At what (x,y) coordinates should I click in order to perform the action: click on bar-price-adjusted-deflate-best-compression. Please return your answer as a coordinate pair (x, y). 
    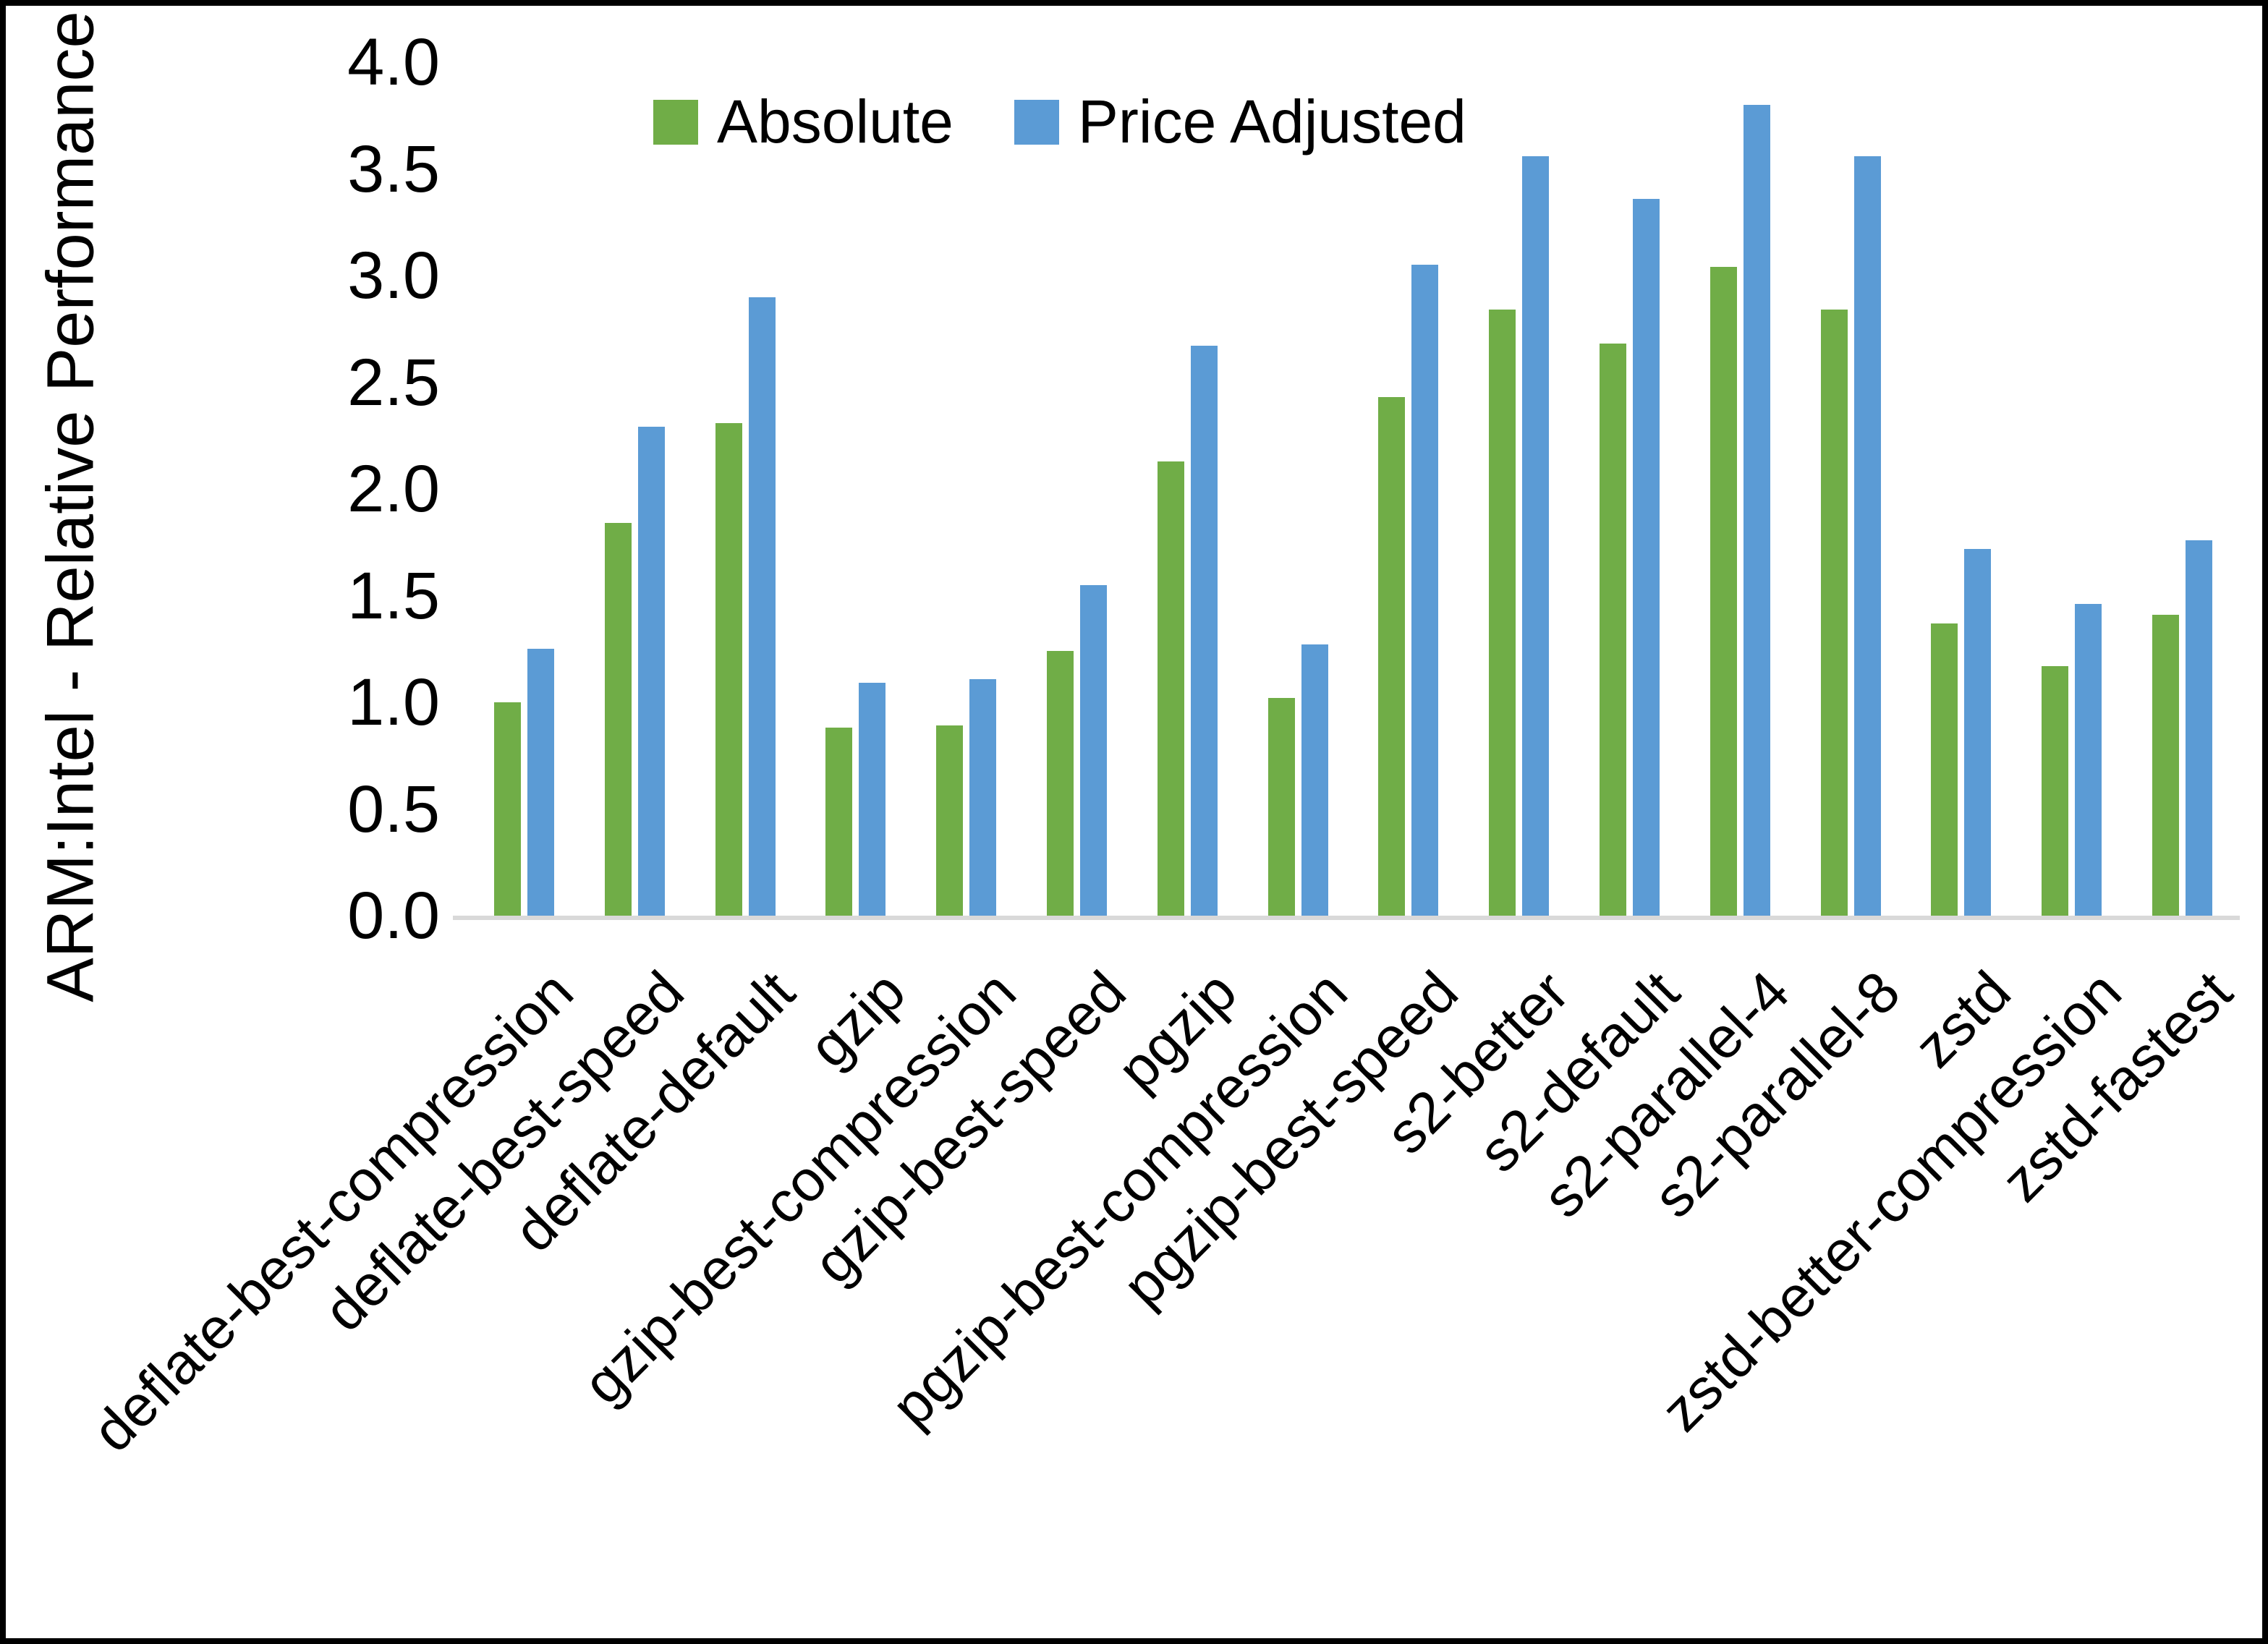
    Looking at the image, I should click on (540, 782).